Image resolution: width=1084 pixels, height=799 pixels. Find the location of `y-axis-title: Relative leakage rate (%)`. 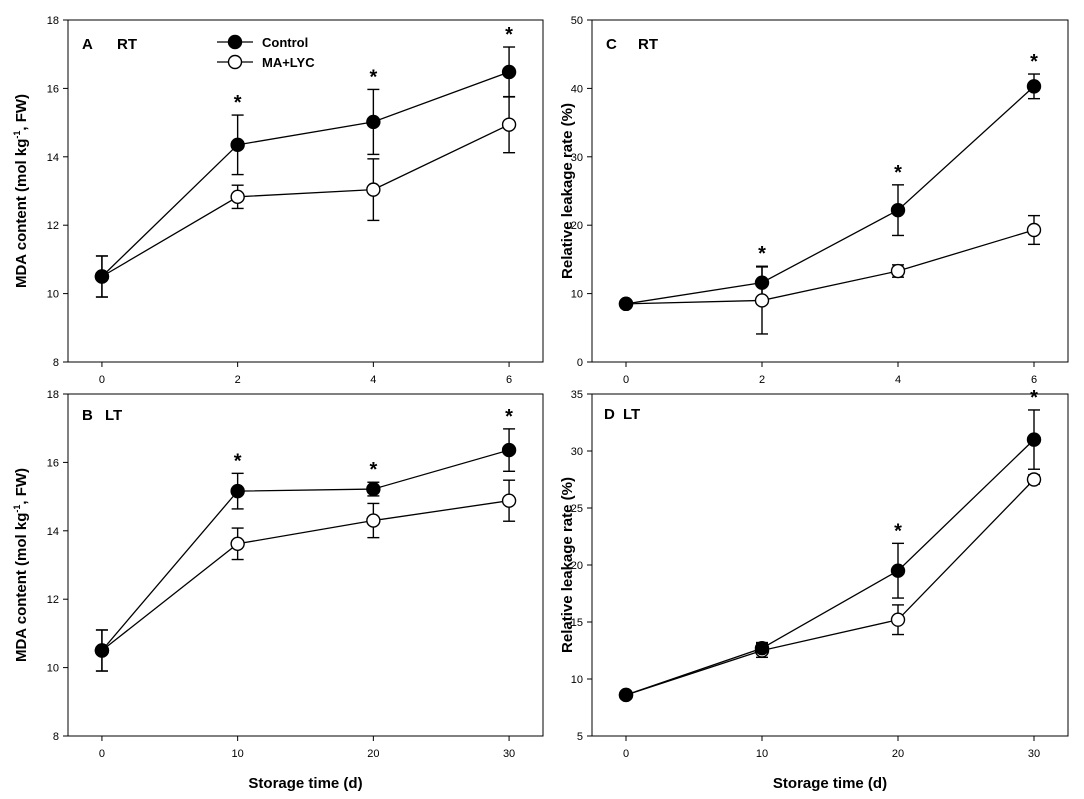

y-axis-title: Relative leakage rate (%) is located at coordinates (567, 565).